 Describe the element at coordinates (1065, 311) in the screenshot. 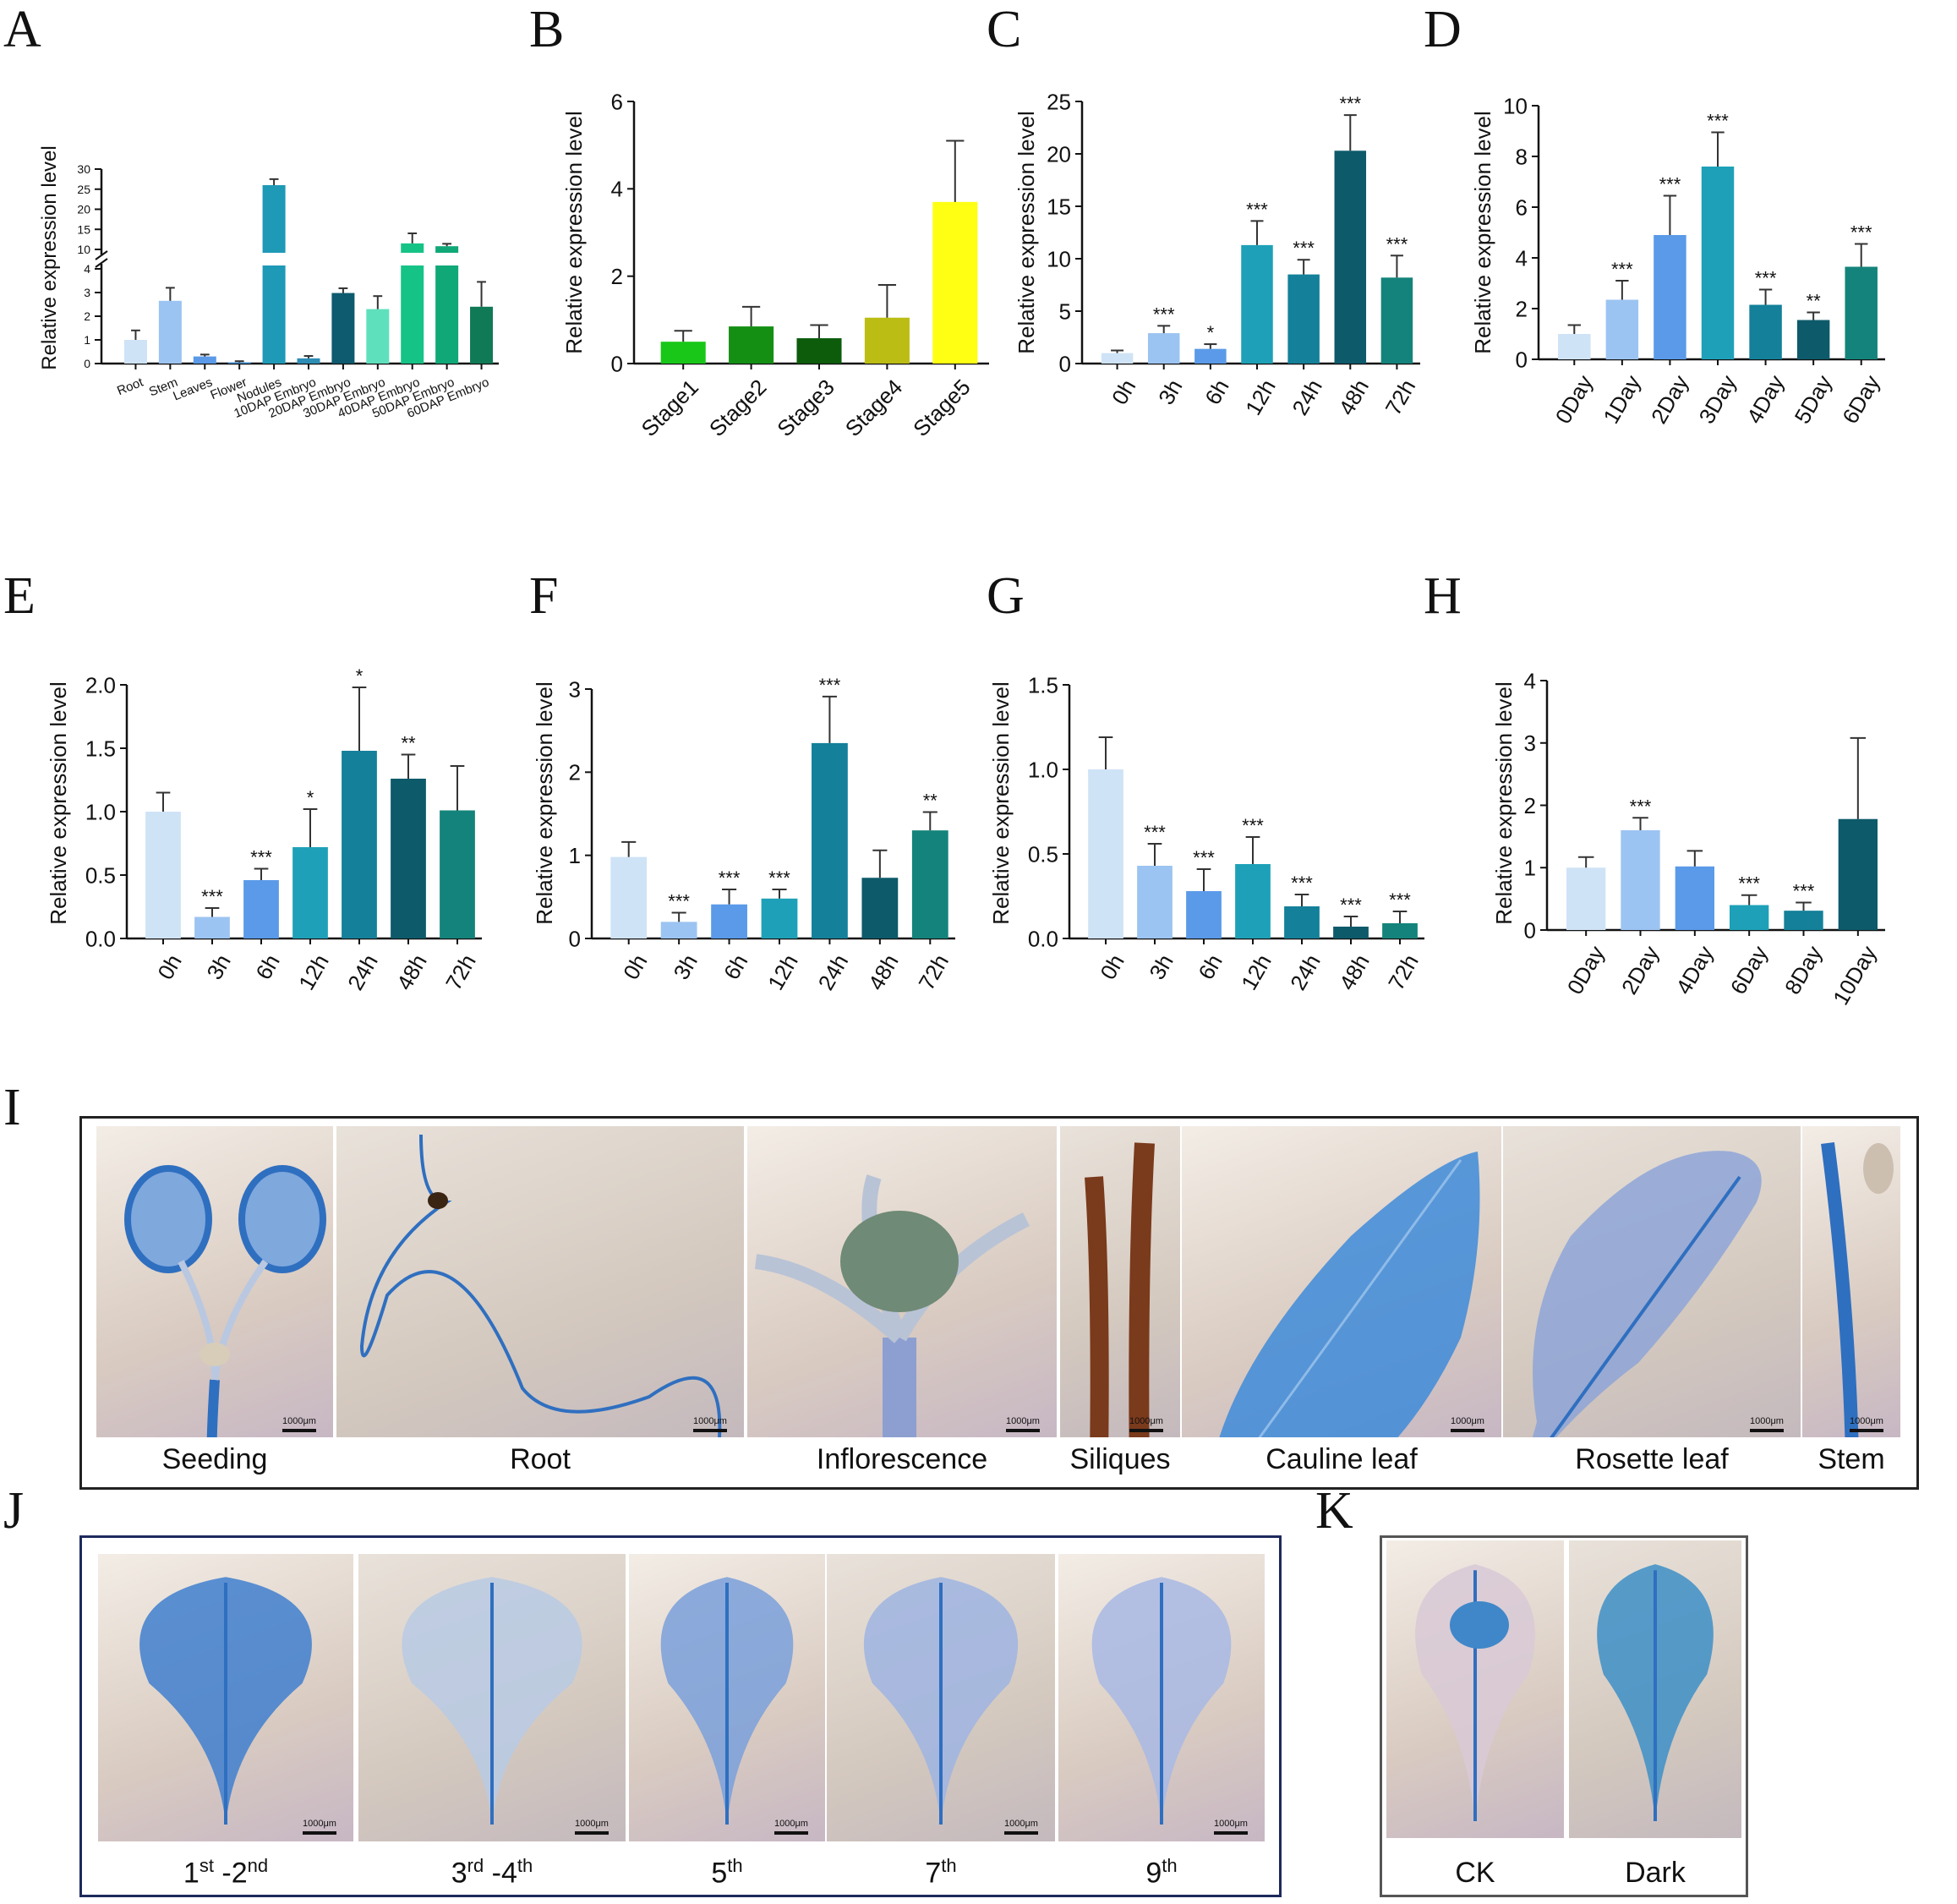

I see `c-y-tick-label: 5` at that location.